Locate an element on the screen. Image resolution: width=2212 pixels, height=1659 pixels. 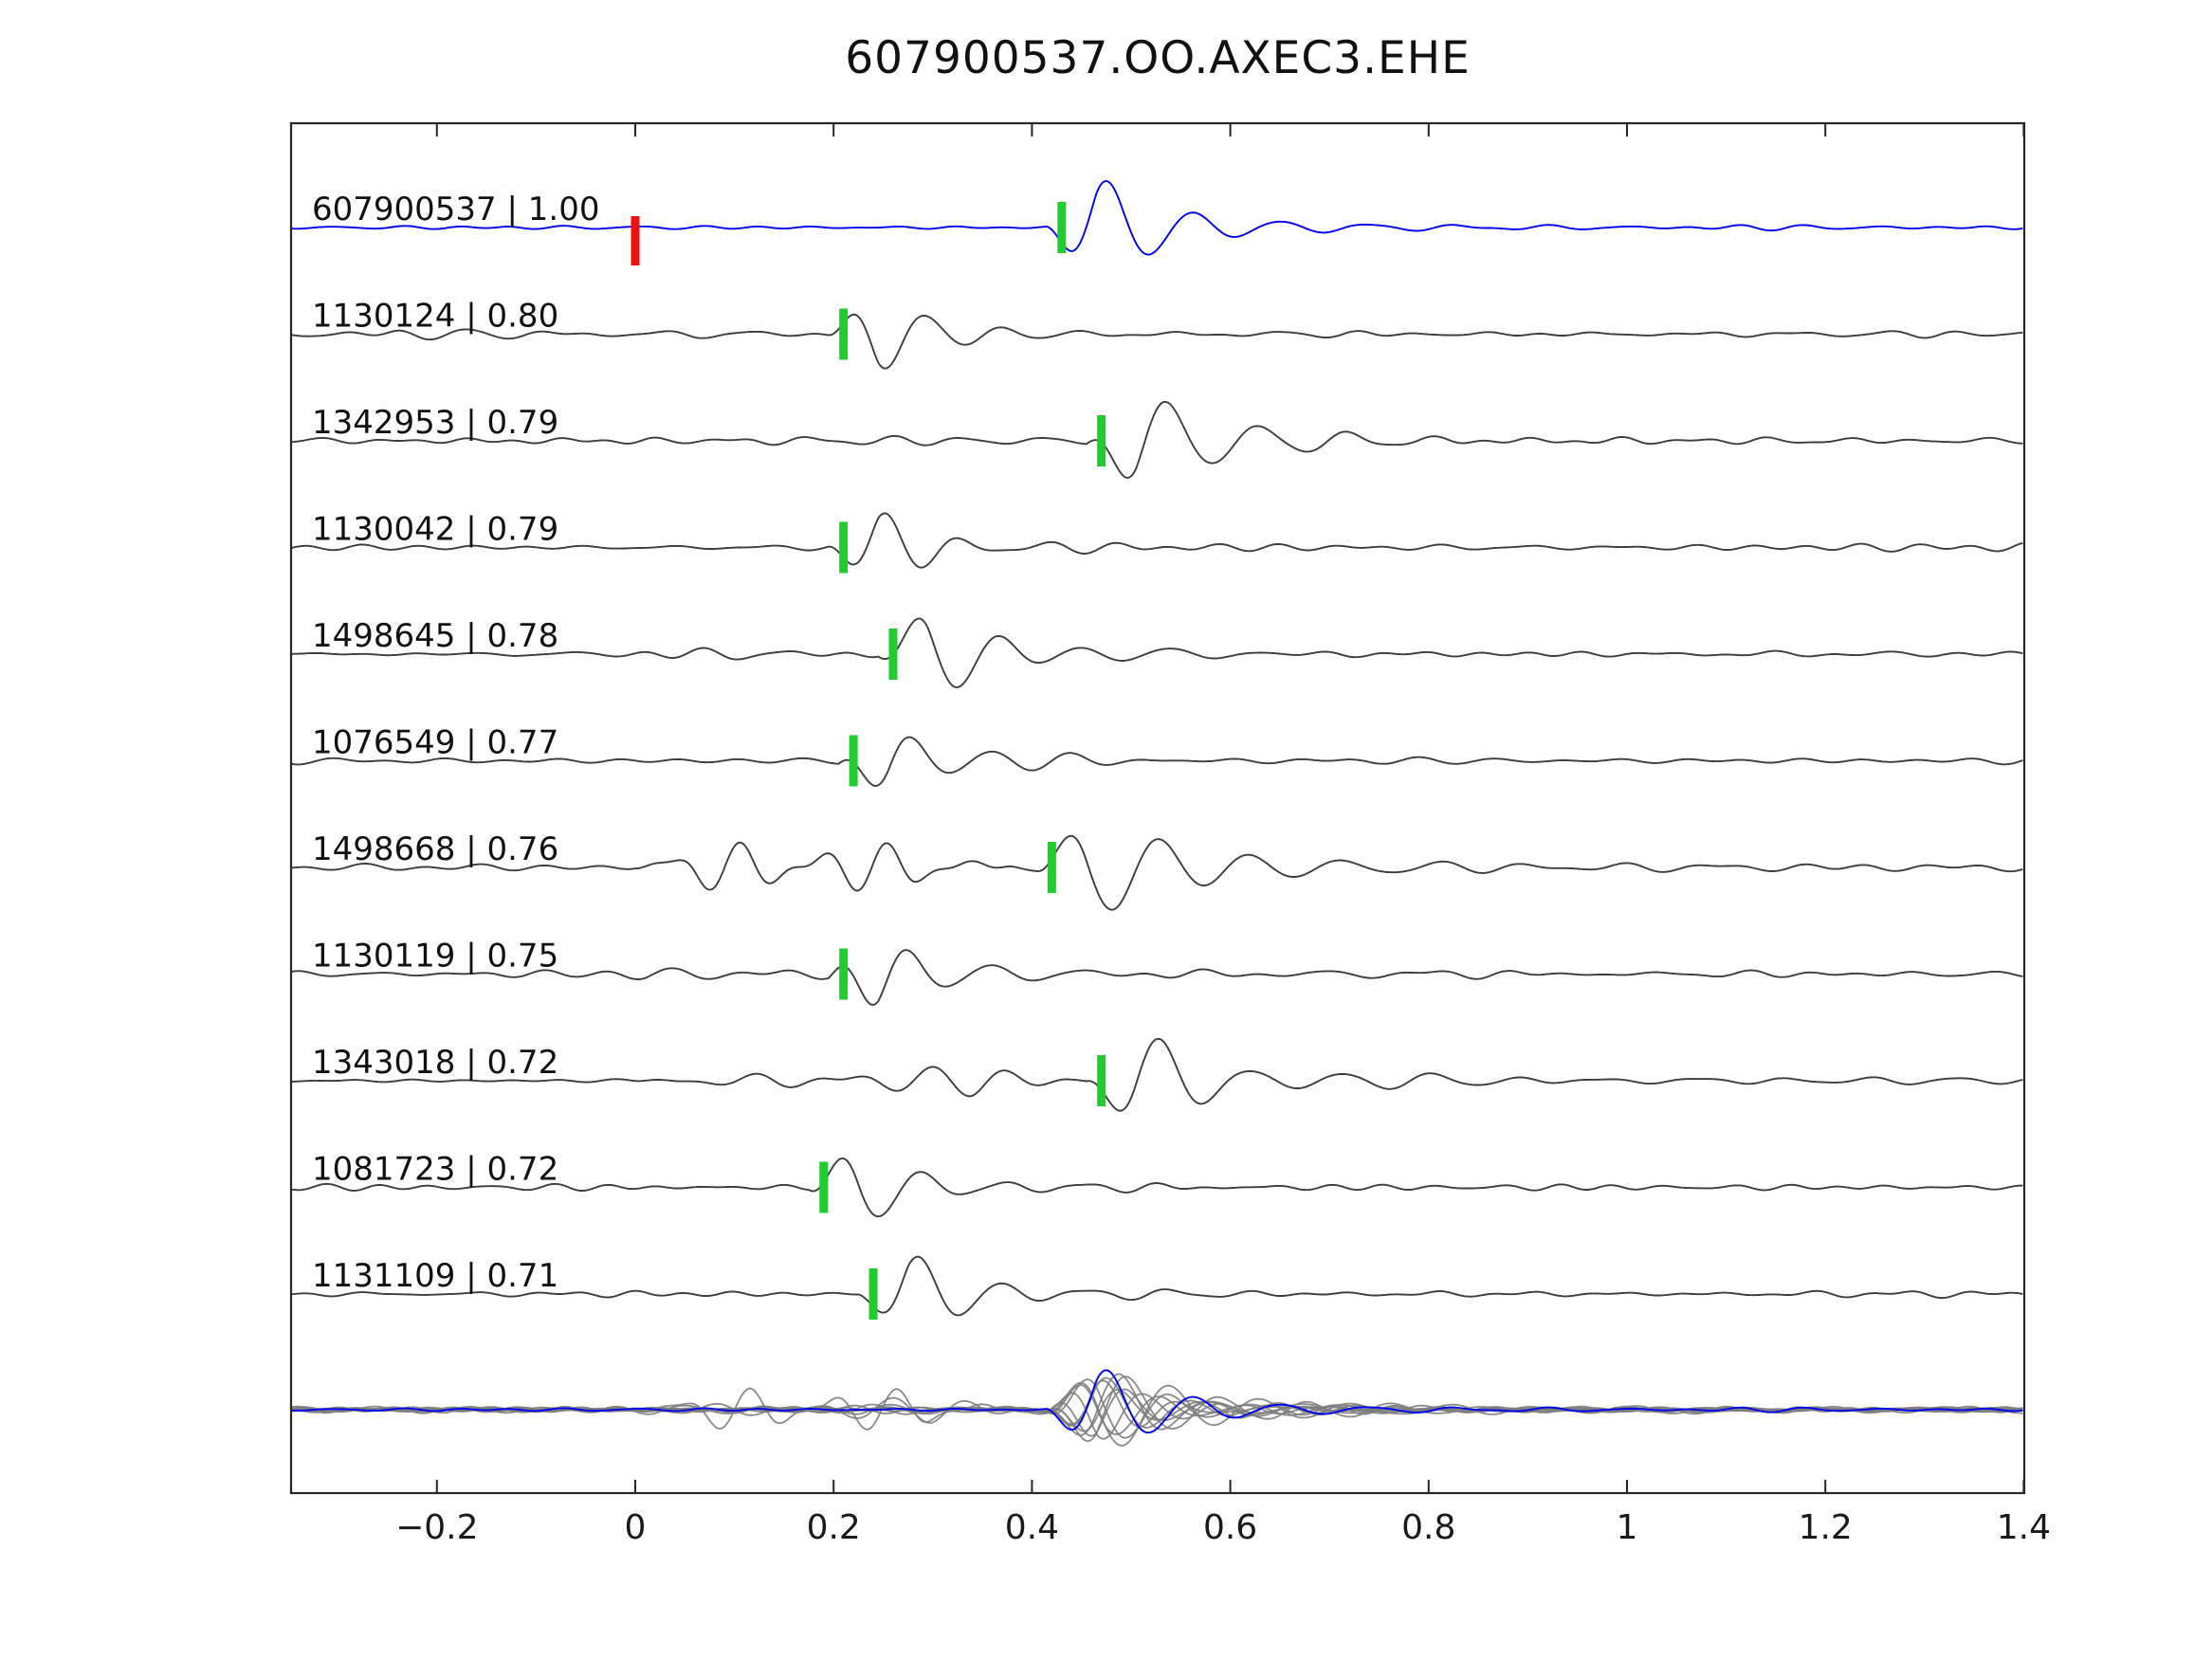
figure-title: 607900537.OO.AXEC3.EHE is located at coordinates (1158, 58).